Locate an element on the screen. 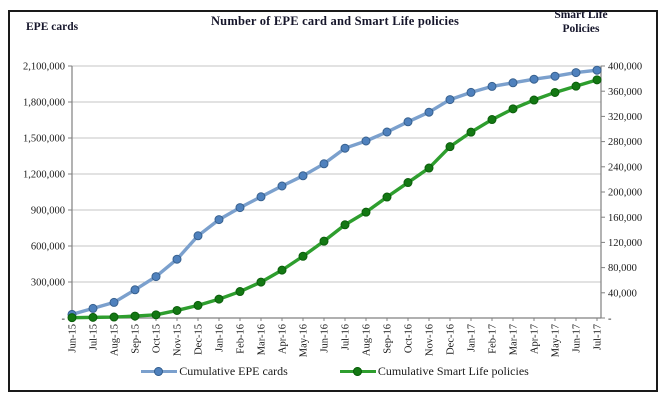 This screenshot has height=413, width=670. legend-item-smart-life: Cumulative Smart Life policies is located at coordinates (434, 371).